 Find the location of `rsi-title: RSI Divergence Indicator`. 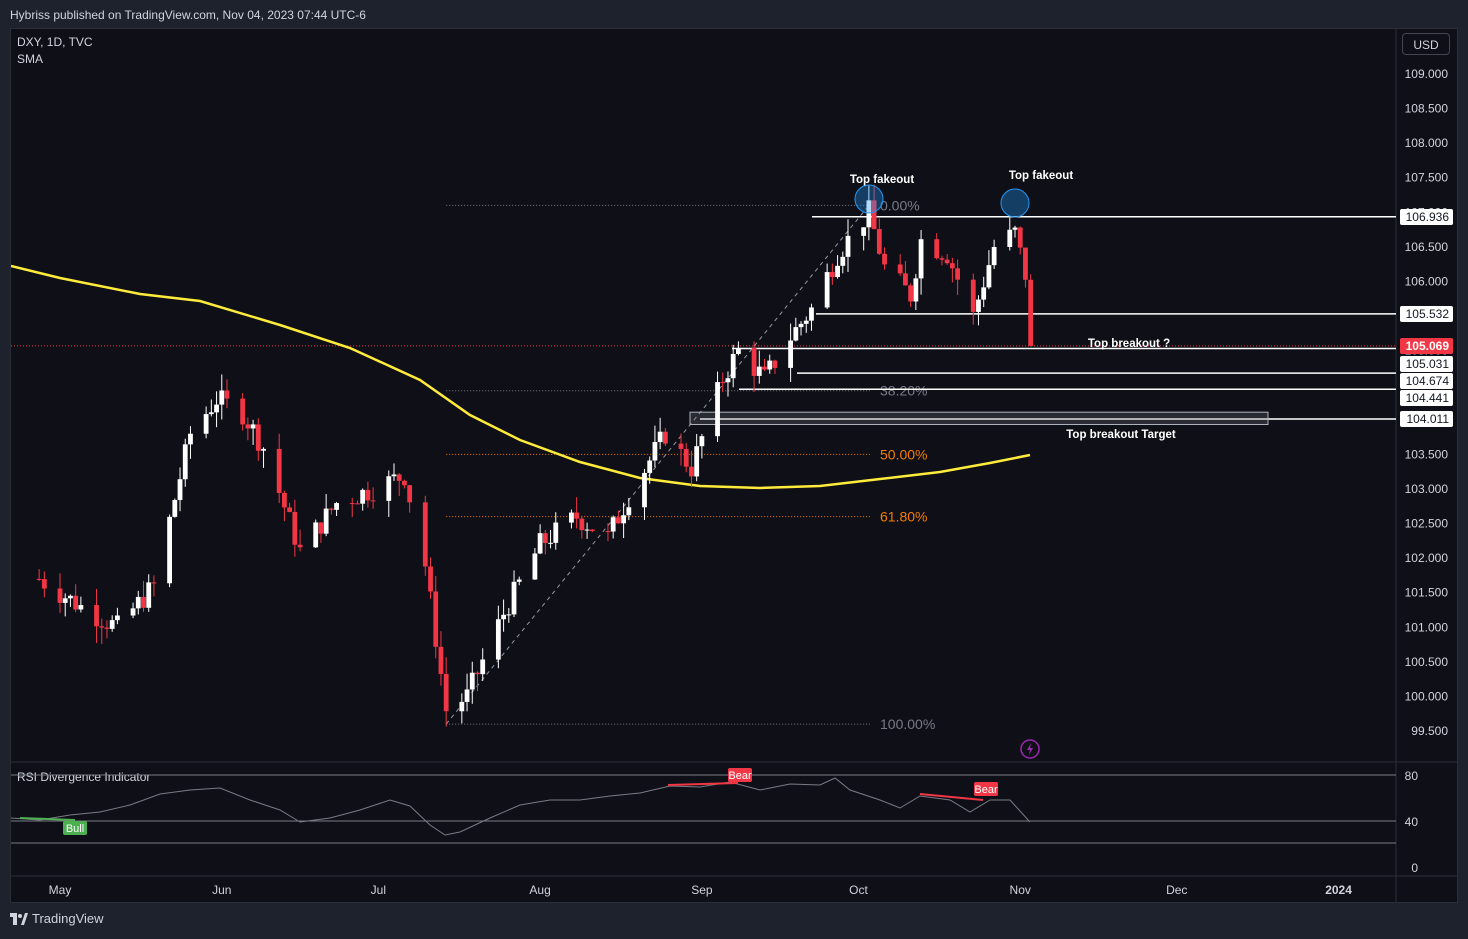

rsi-title: RSI Divergence Indicator is located at coordinates (83, 777).